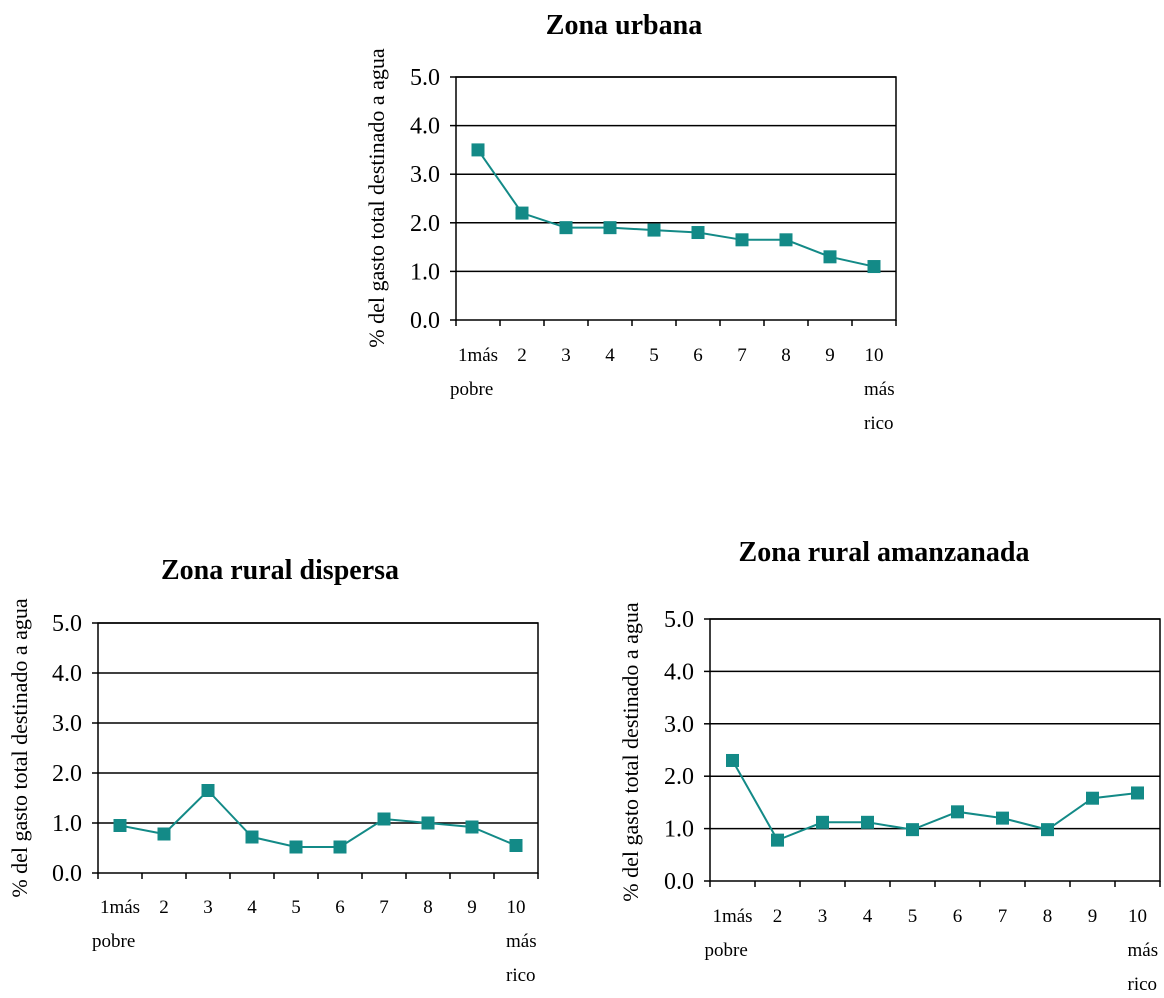 Image resolution: width=1164 pixels, height=998 pixels. I want to click on chart-title: Zona urbana, so click(624, 25).